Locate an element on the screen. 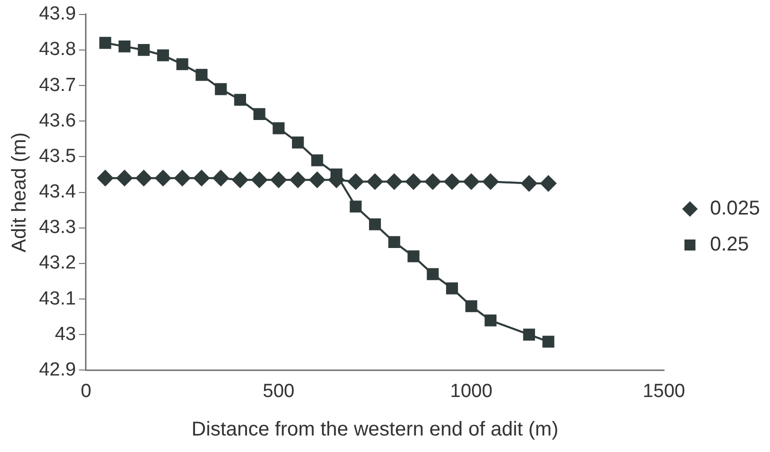 The width and height of the screenshot is (770, 452). y-tick-label: 43.4 is located at coordinates (57, 192).